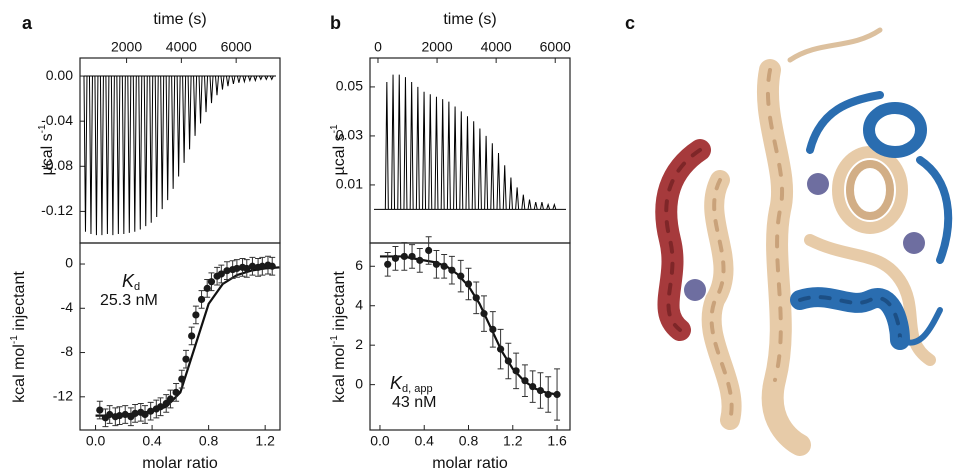 The width and height of the screenshot is (963, 475). Describe the element at coordinates (359, 304) in the screenshot. I see `y-tick-label: 4` at that location.